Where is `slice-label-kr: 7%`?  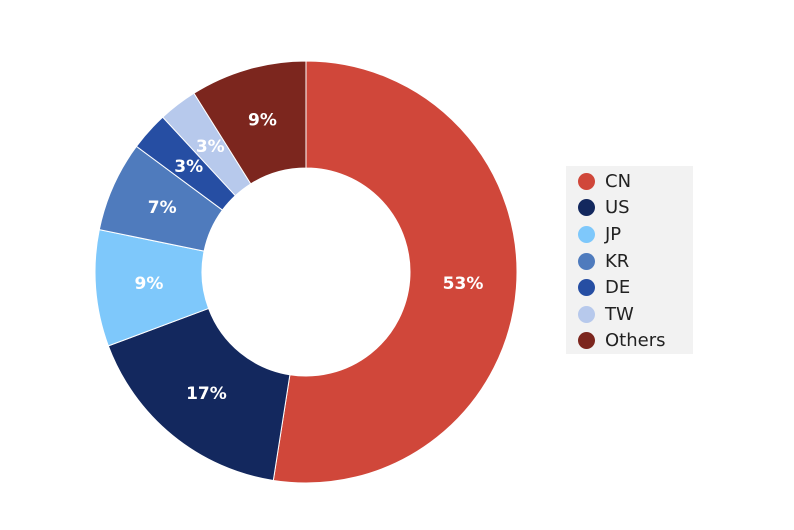
slice-label-kr: 7% is located at coordinates (162, 208).